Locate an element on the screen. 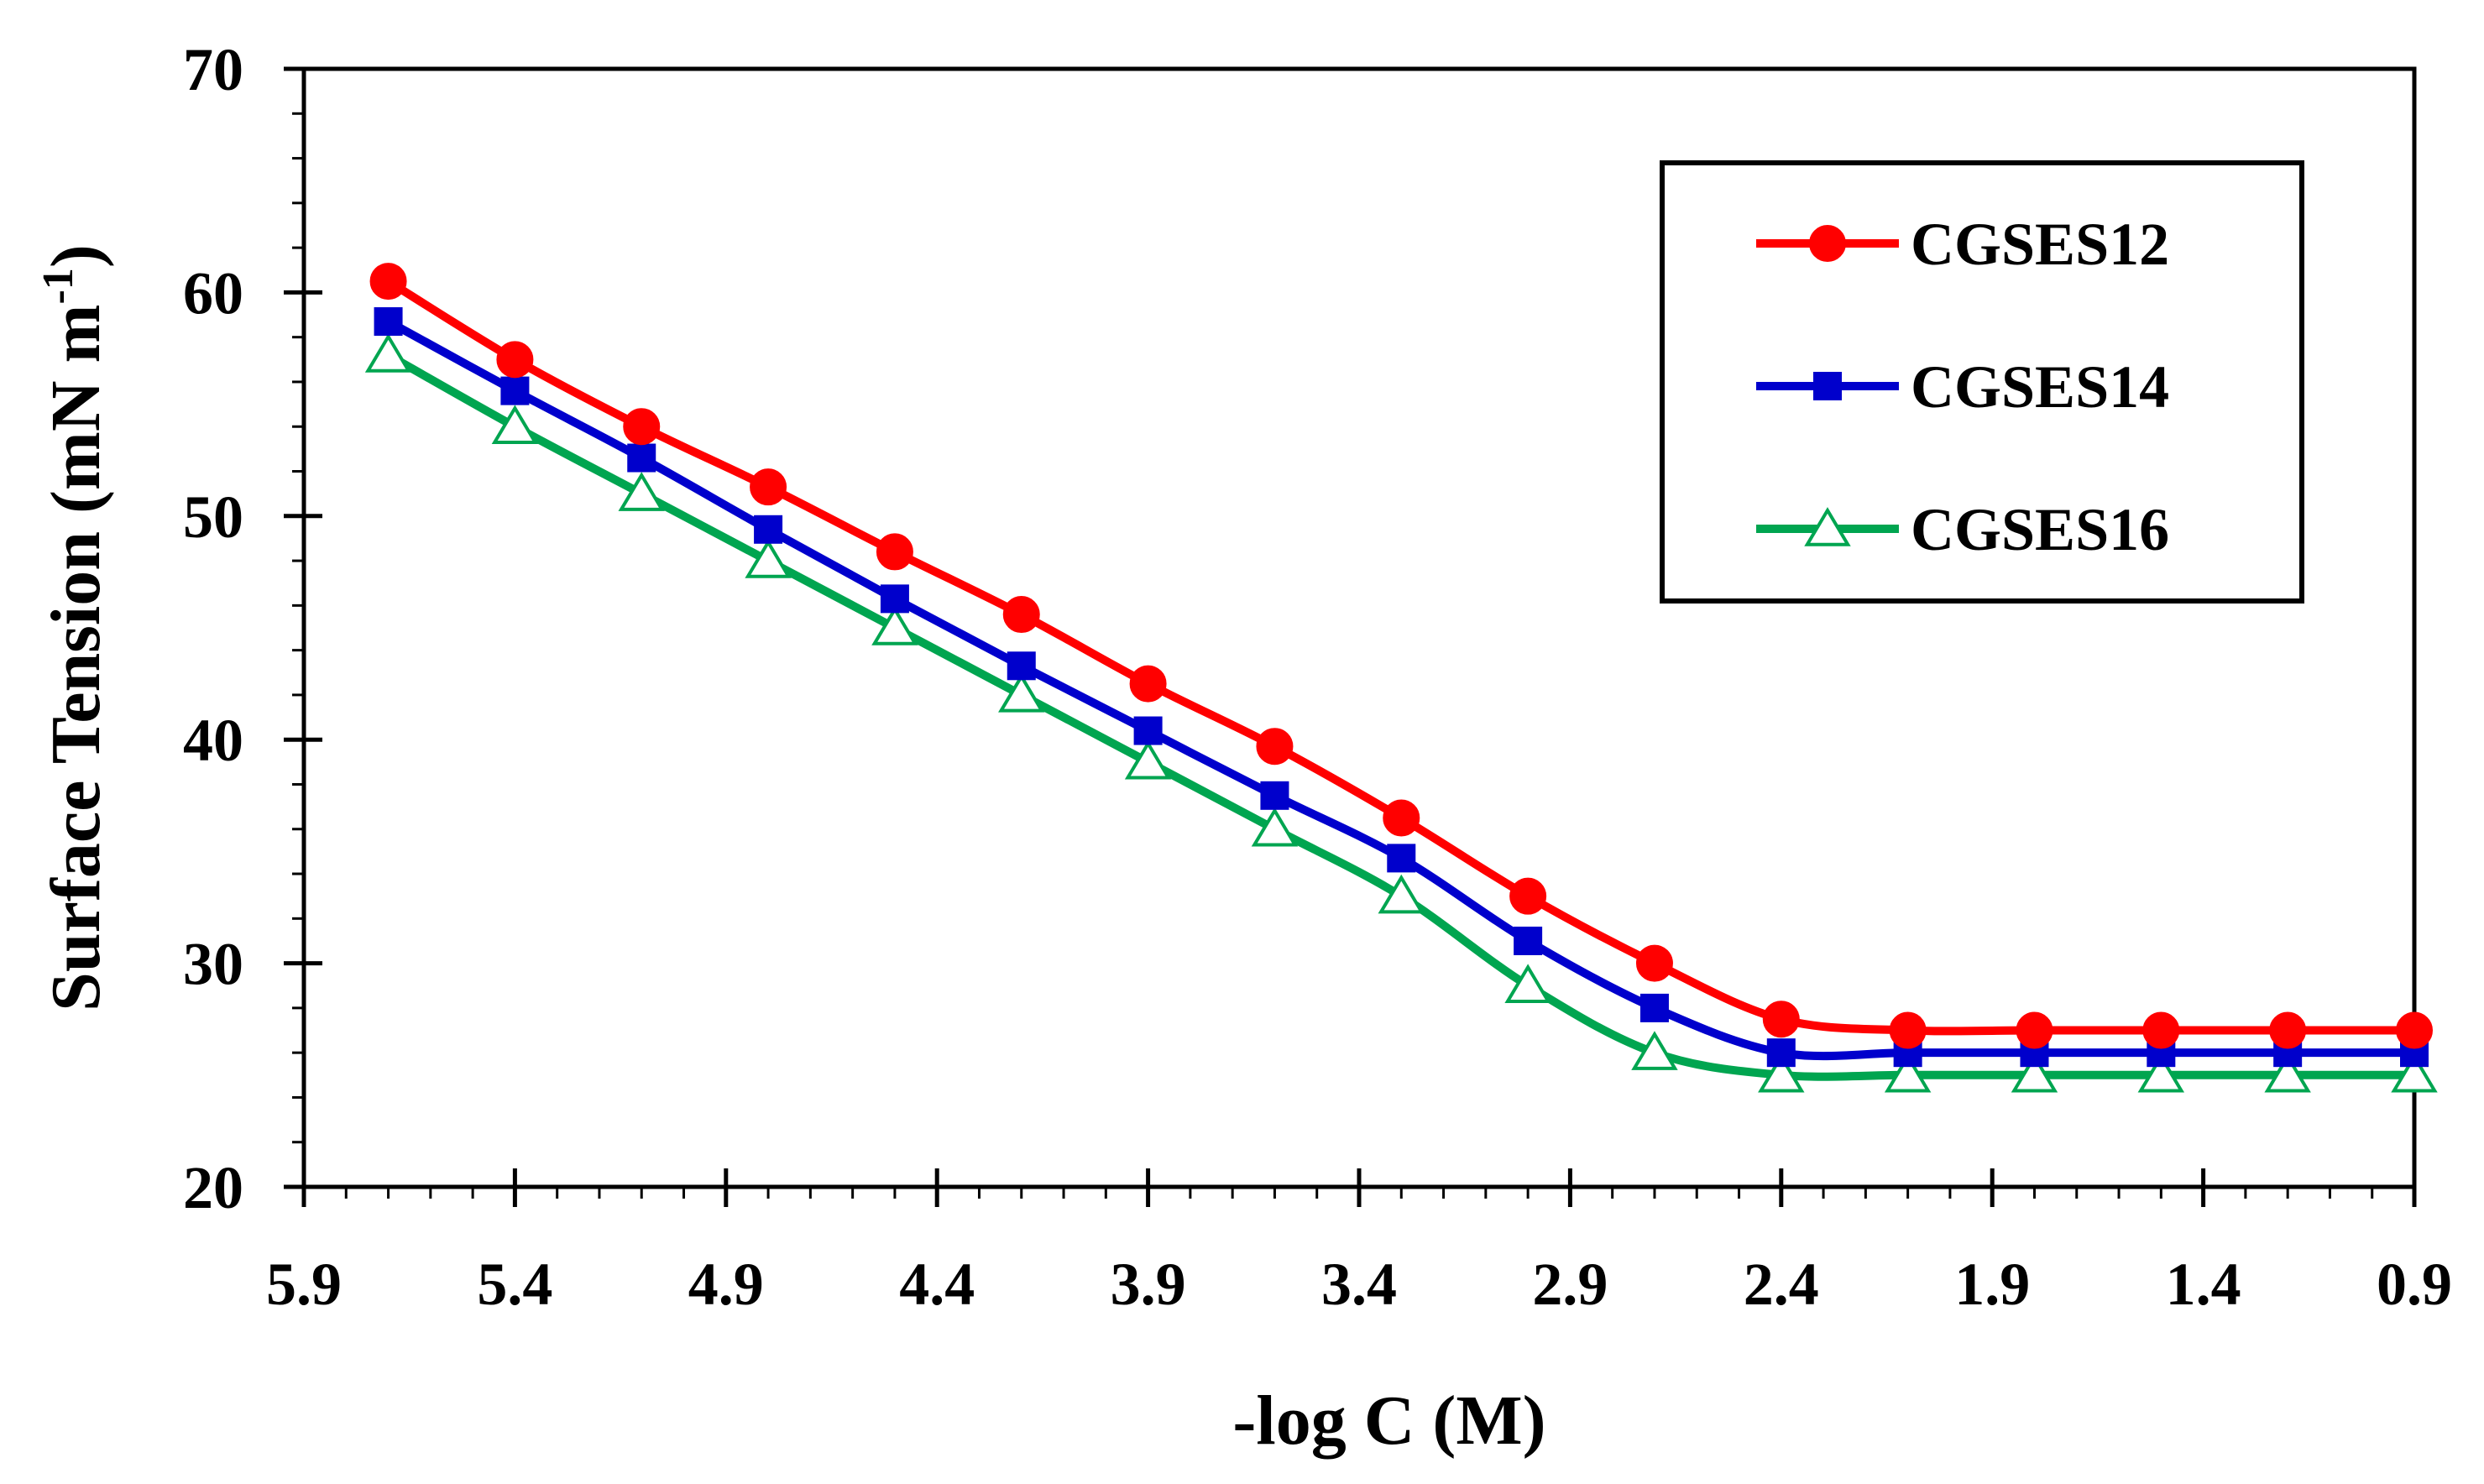 This screenshot has width=2484, height=1484. x-tick-label: 5.9 is located at coordinates (304, 1284).